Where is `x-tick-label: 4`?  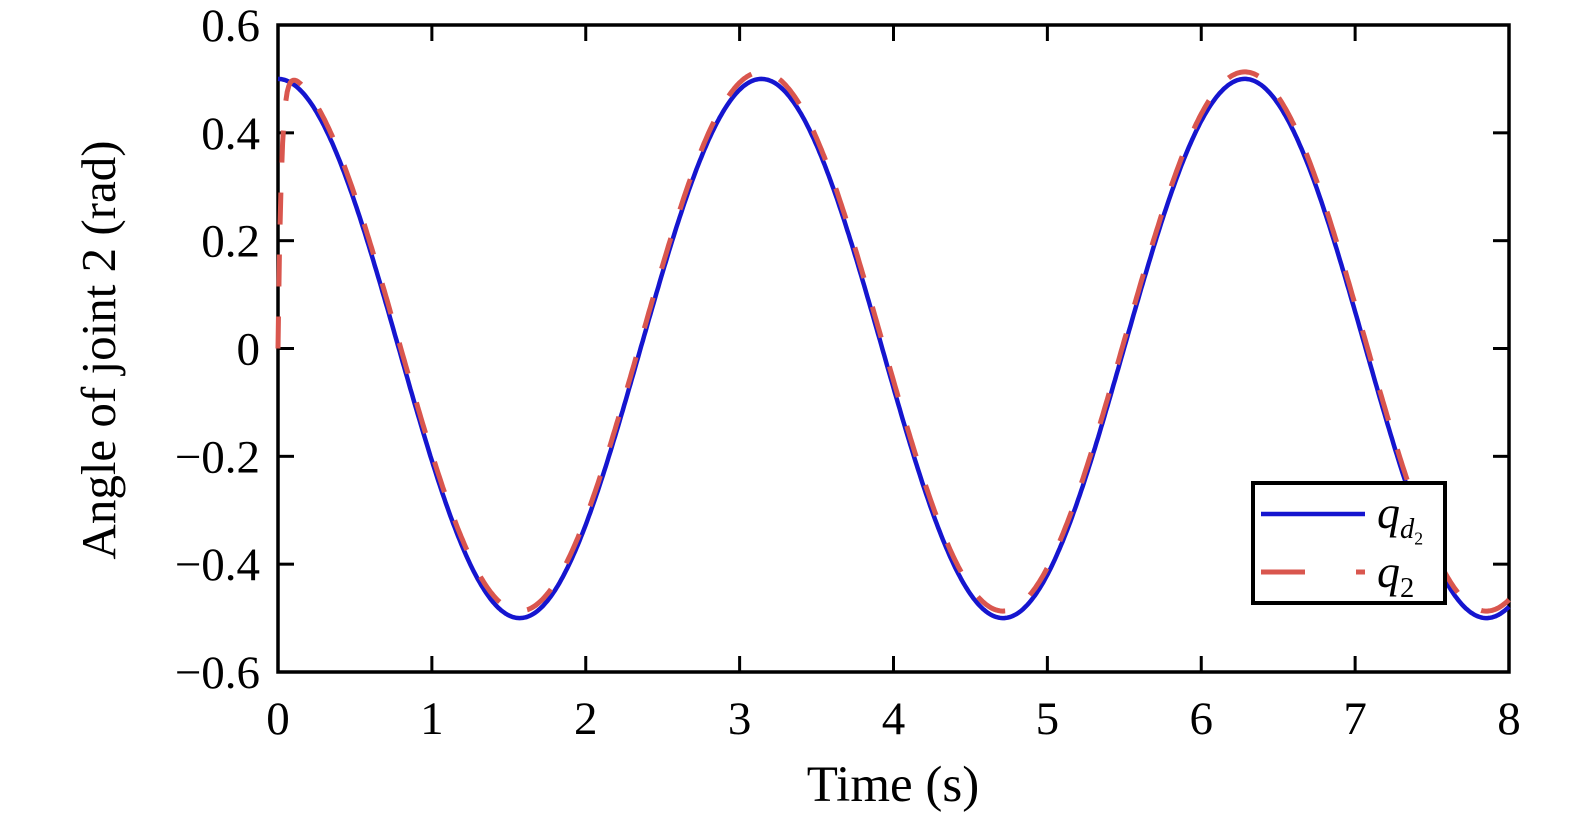 x-tick-label: 4 is located at coordinates (894, 719).